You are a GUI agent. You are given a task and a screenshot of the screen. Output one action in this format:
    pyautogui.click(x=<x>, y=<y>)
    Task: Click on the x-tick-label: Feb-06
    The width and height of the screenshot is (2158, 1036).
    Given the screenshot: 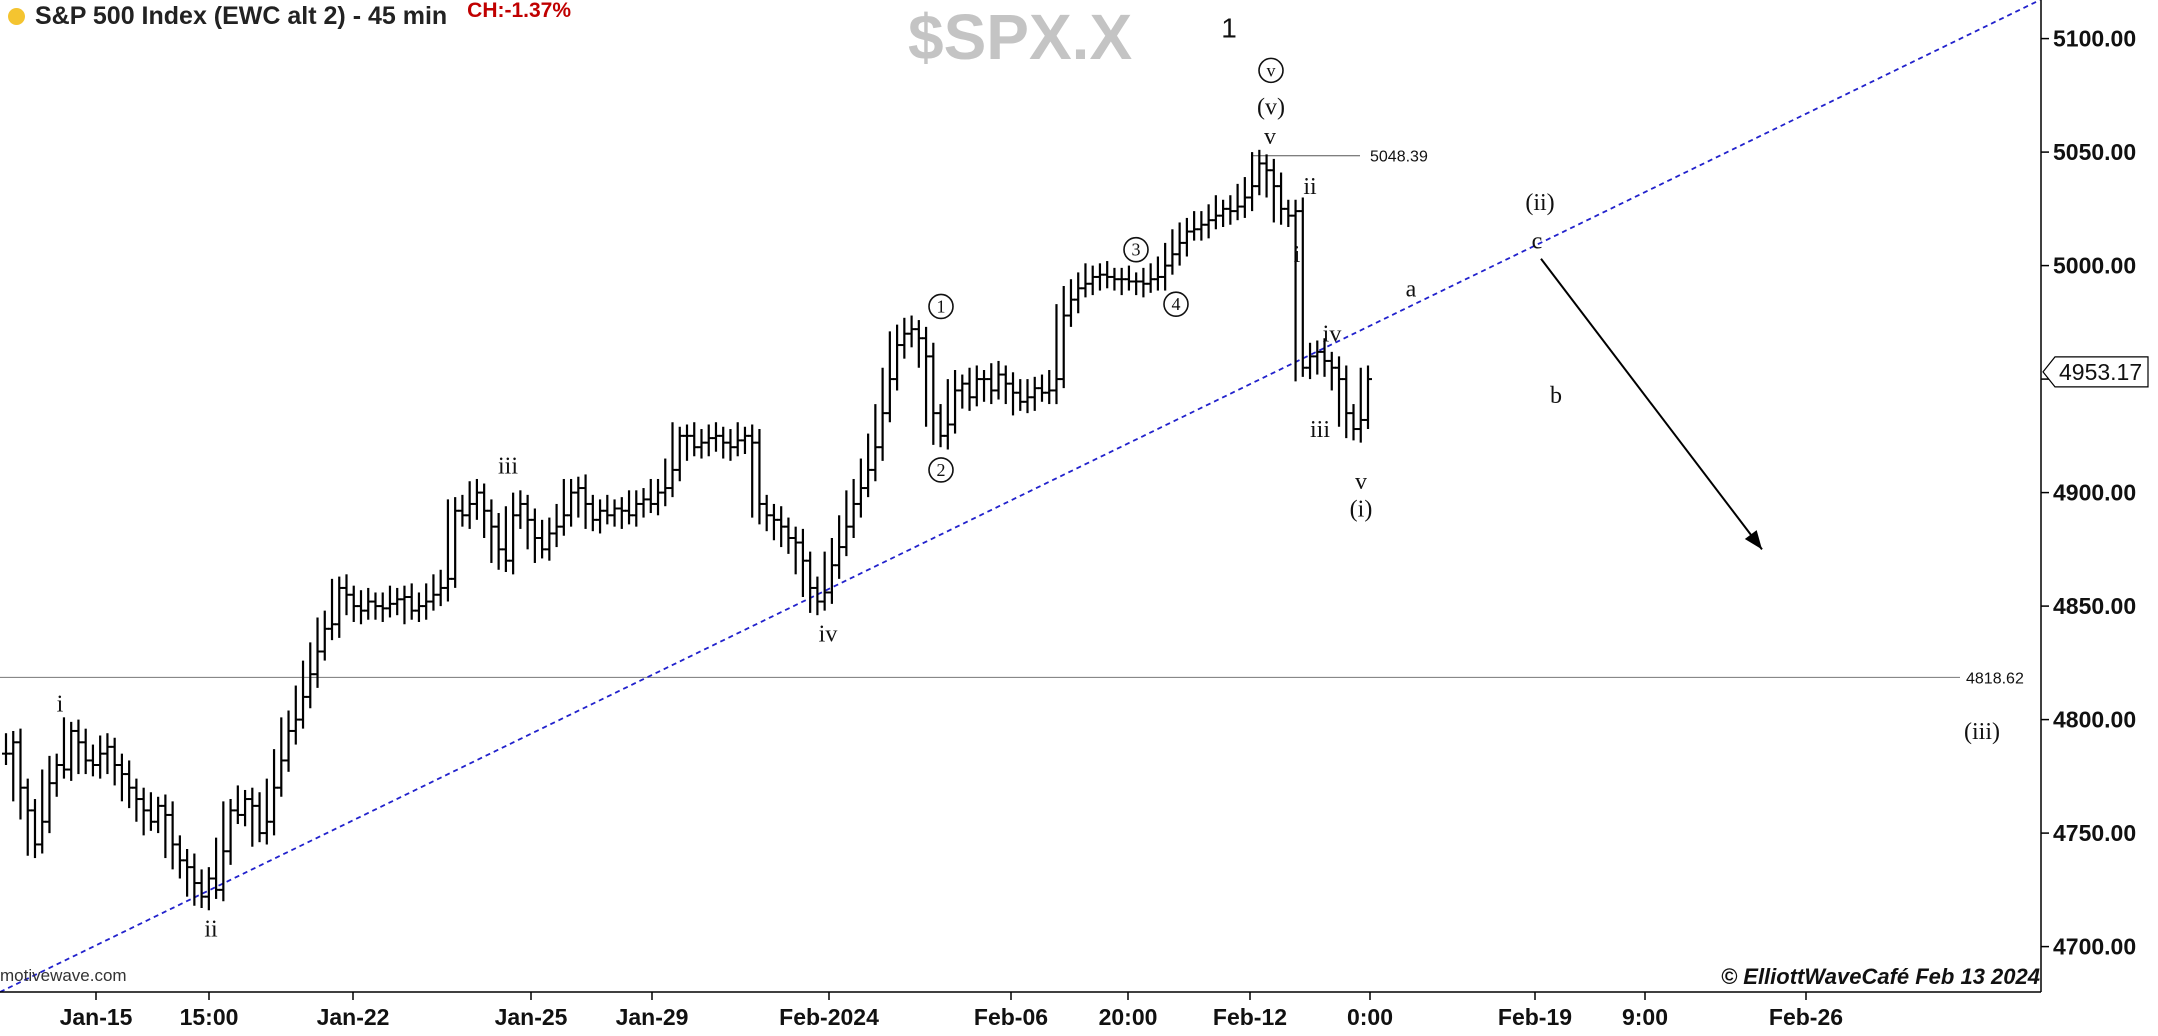 What is the action you would take?
    pyautogui.click(x=1011, y=1017)
    